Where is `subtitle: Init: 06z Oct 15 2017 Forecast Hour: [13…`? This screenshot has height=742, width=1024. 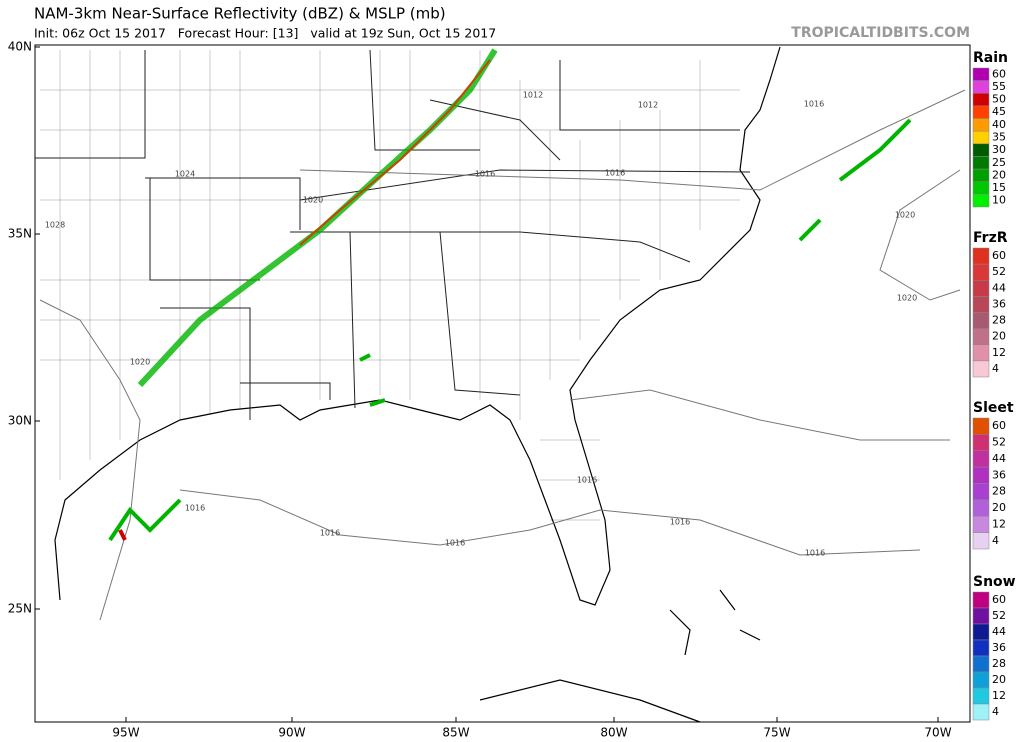
subtitle: Init: 06z Oct 15 2017 Forecast Hour: [13… is located at coordinates (265, 33).